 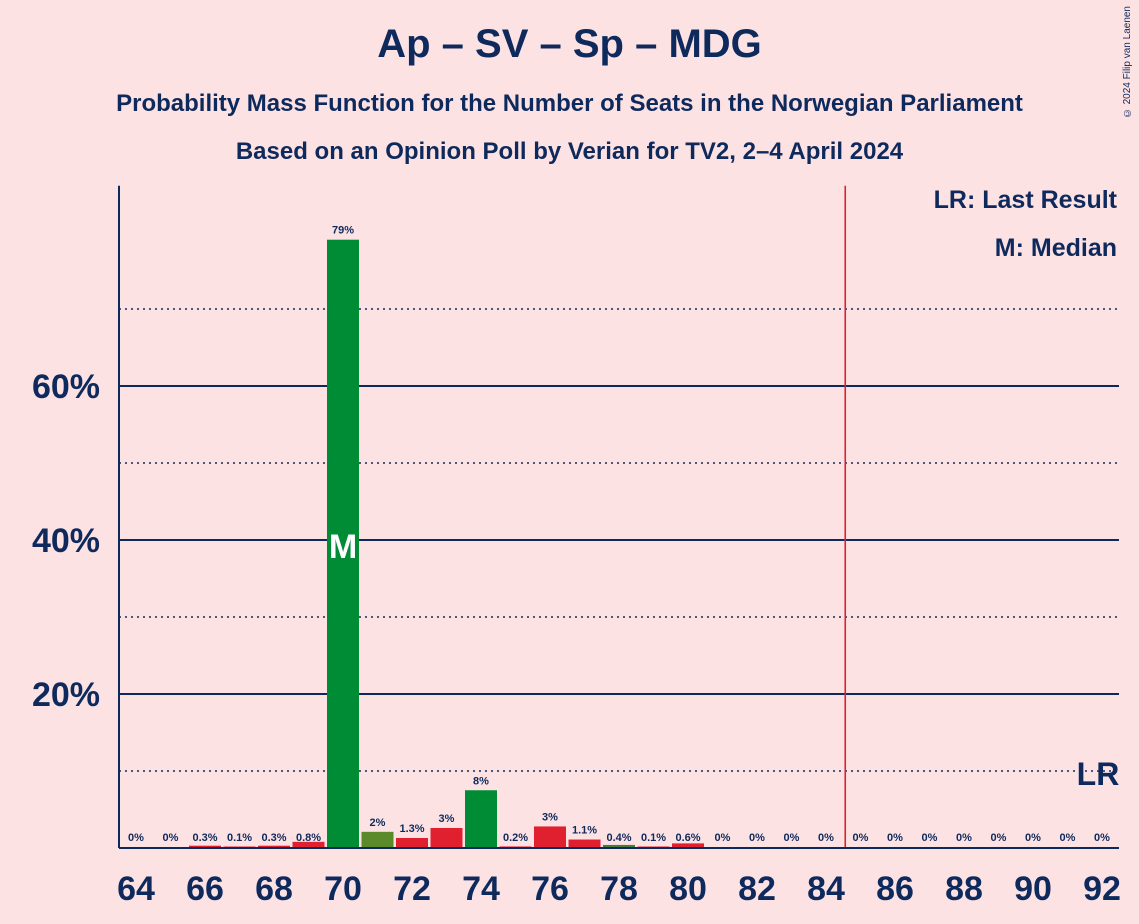 I want to click on x-tick-label: 92, so click(x=1102, y=889).